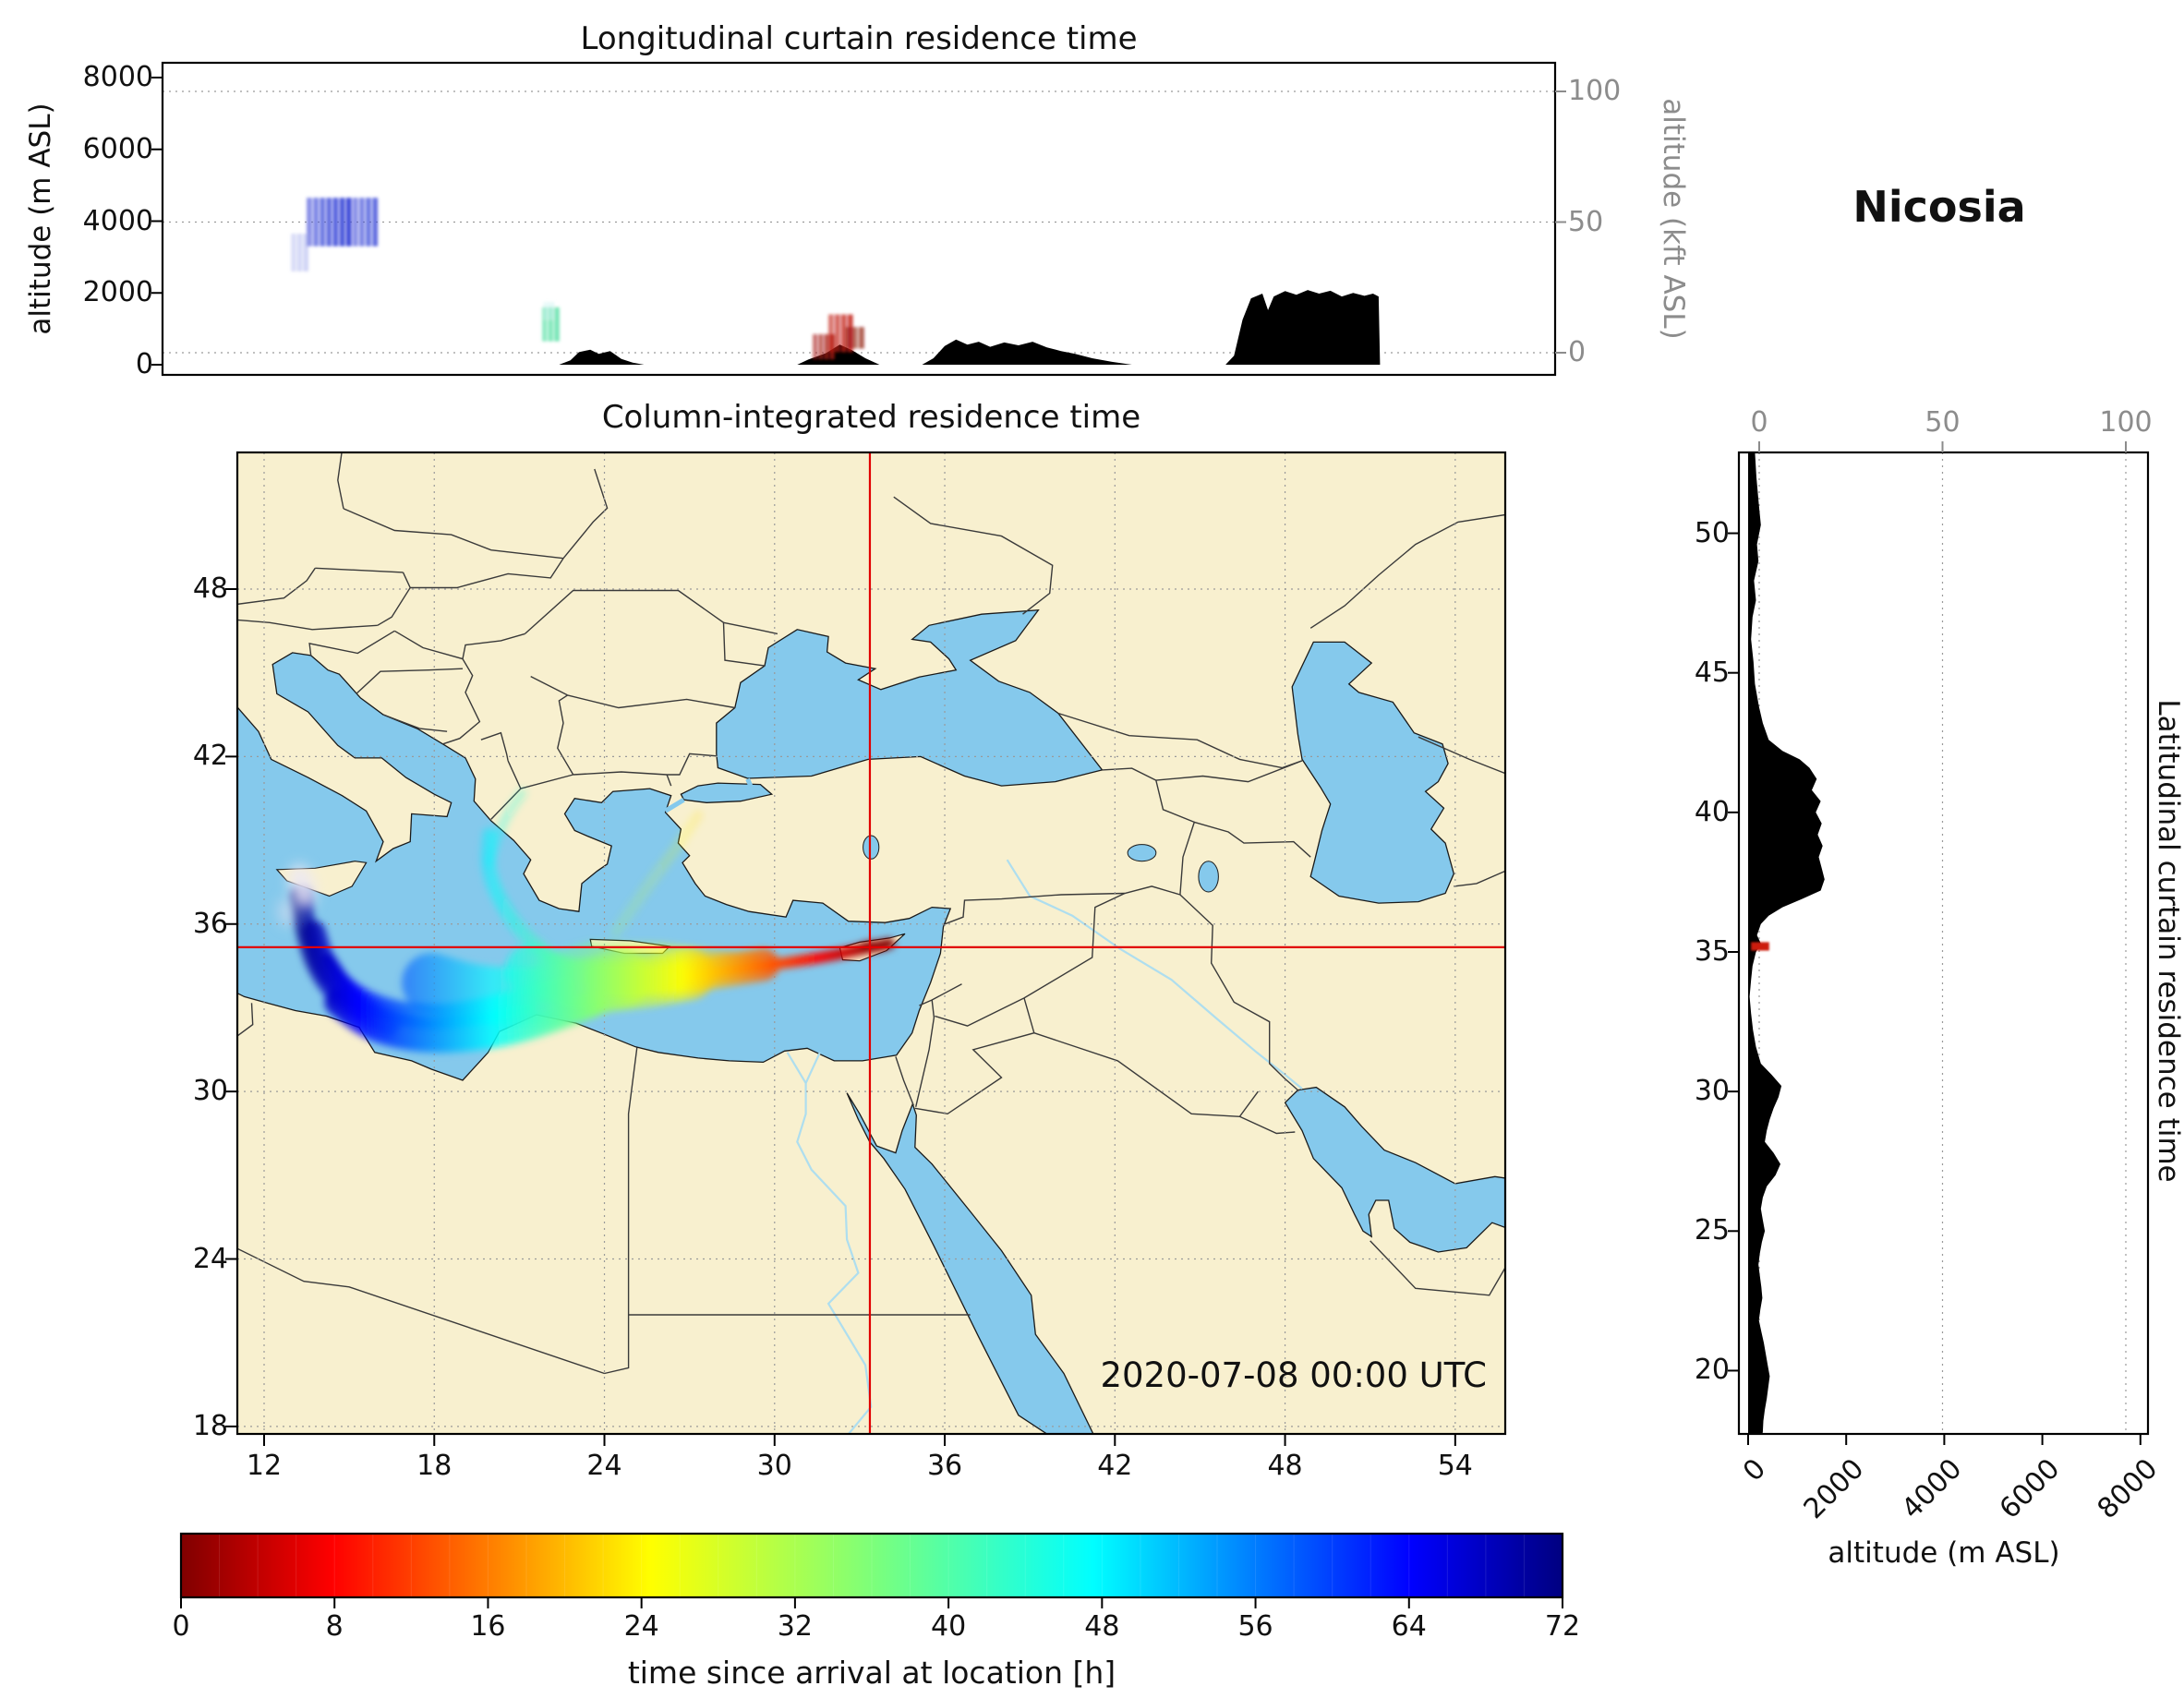  What do you see at coordinates (859, 227) in the screenshot?
I see `longitudinal-curtain-panel` at bounding box center [859, 227].